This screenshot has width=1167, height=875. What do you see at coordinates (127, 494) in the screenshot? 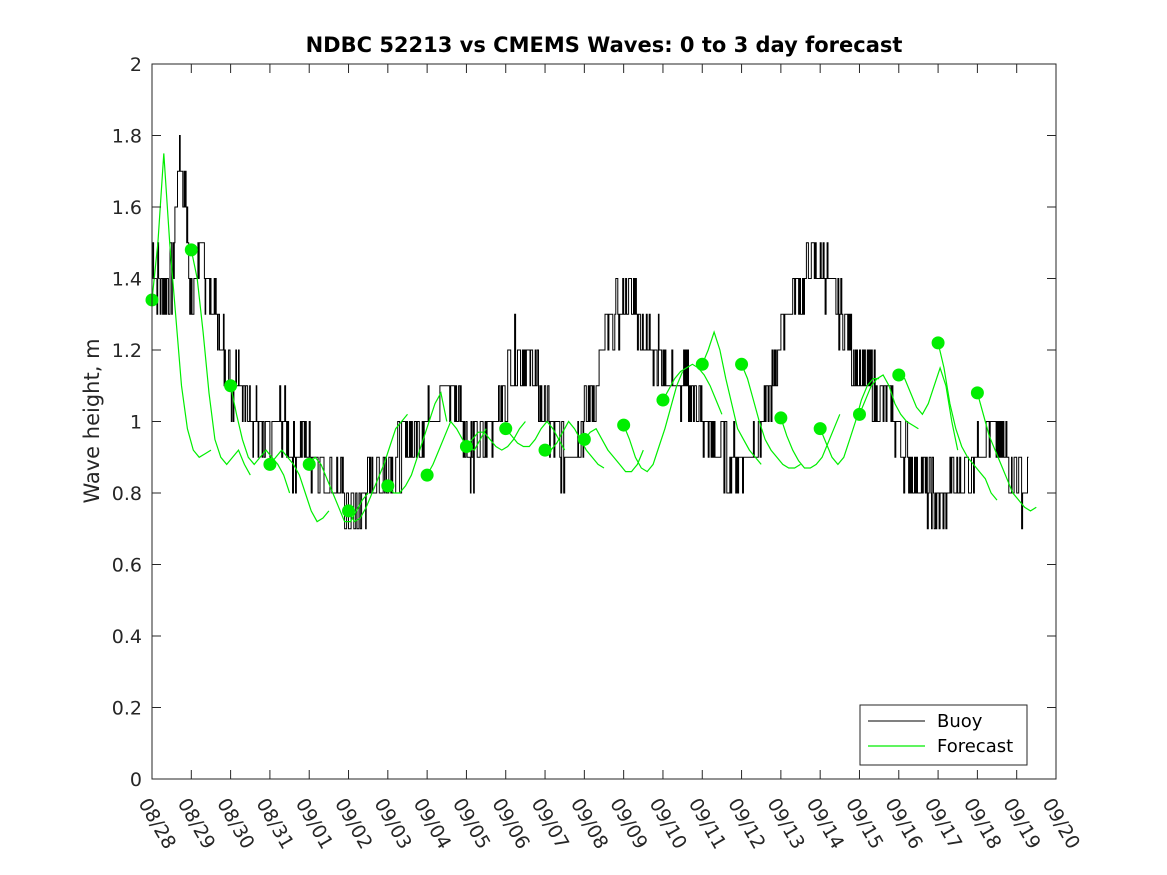
I see `y-tick-label: 0.8` at bounding box center [127, 494].